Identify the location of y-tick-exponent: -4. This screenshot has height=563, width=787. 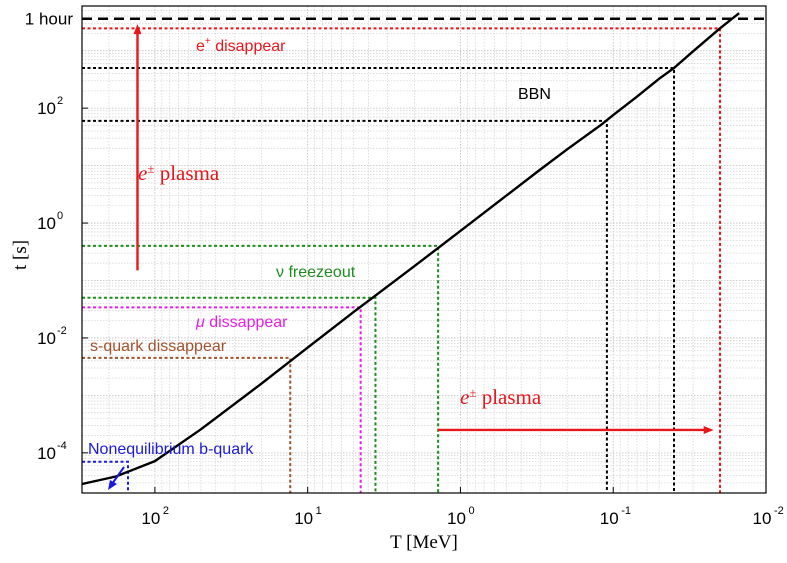
(62, 446).